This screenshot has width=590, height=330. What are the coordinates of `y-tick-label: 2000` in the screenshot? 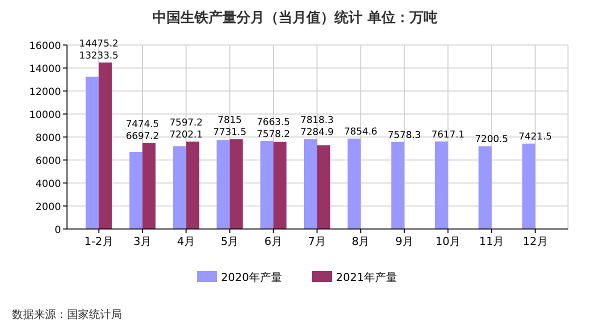 It's located at (48, 207).